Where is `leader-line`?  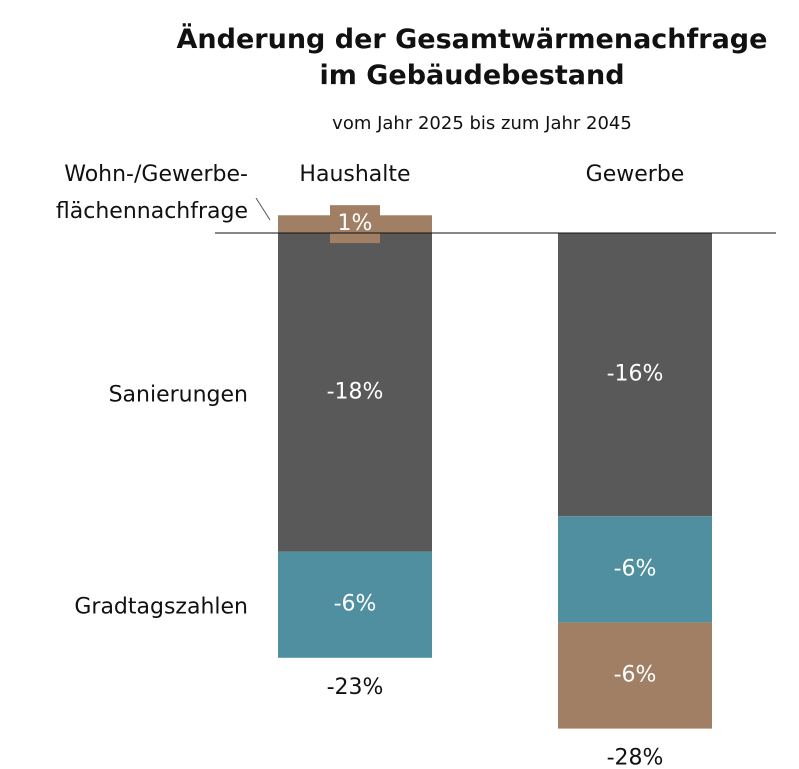 leader-line is located at coordinates (263, 209).